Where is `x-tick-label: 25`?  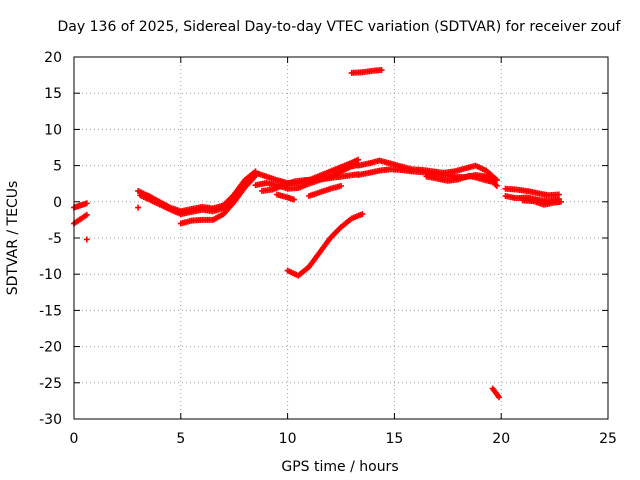
x-tick-label: 25 is located at coordinates (608, 439).